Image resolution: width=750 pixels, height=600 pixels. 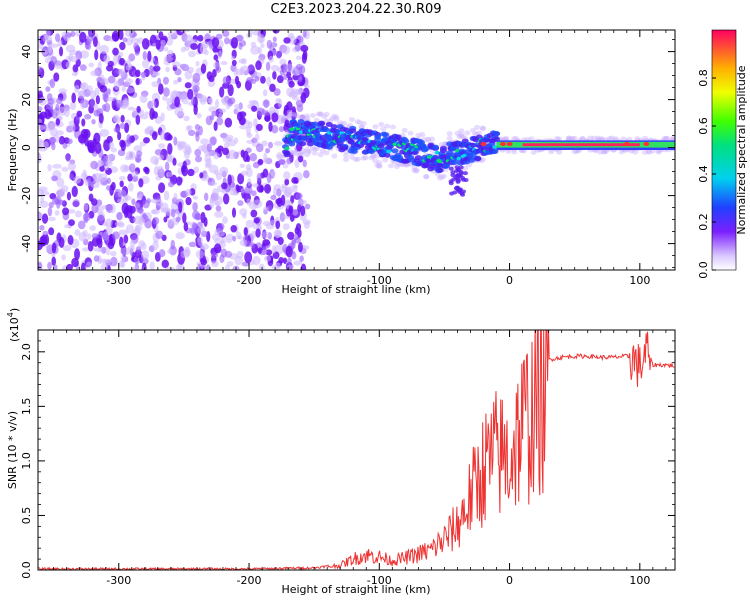 I want to click on signal-peak, so click(x=459, y=158).